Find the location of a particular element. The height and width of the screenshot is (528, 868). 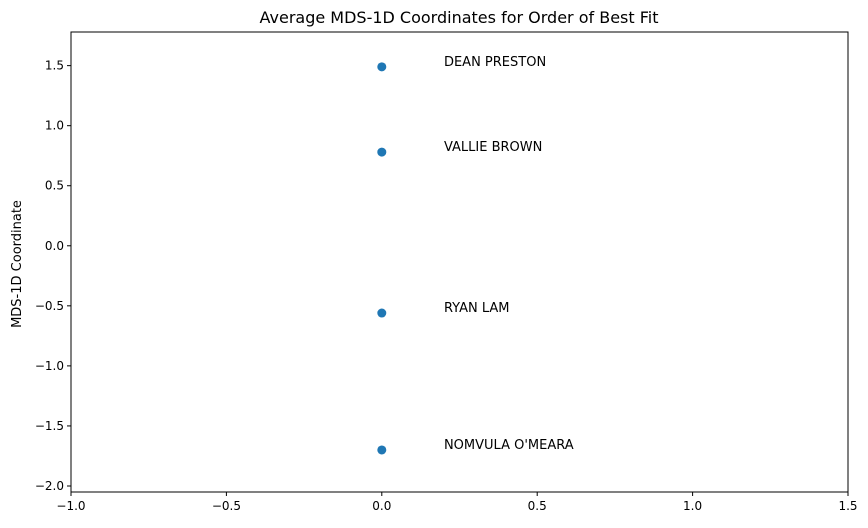

y-tick-label: 0.5 is located at coordinates (54, 186).